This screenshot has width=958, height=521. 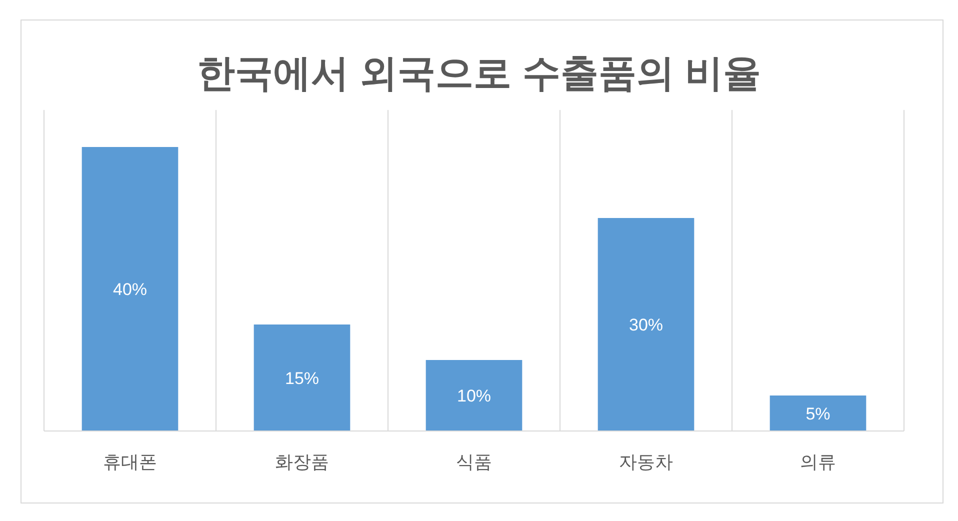 I want to click on data-label: 40%, so click(x=130, y=289).